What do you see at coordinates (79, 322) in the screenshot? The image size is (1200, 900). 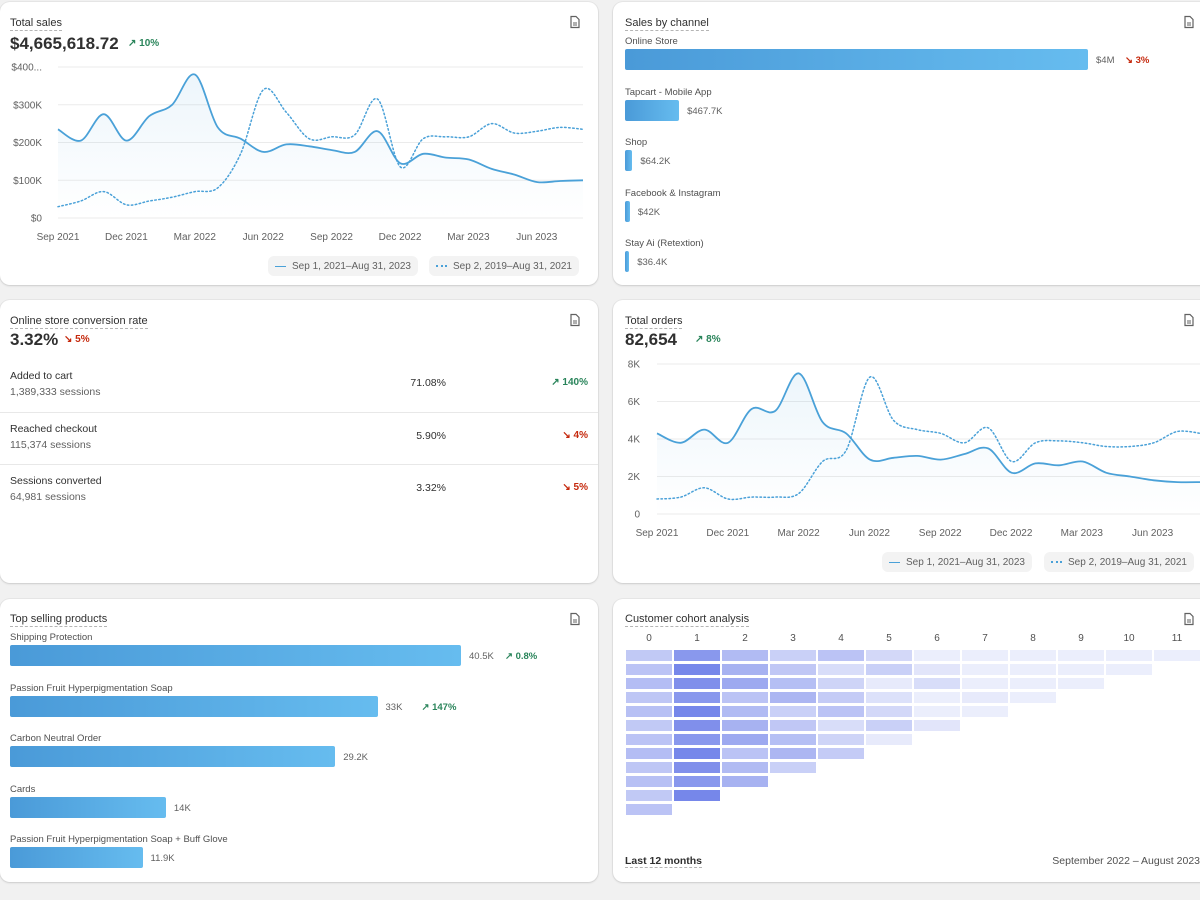 I see `conversion-rate-title: Online store conversion rate` at bounding box center [79, 322].